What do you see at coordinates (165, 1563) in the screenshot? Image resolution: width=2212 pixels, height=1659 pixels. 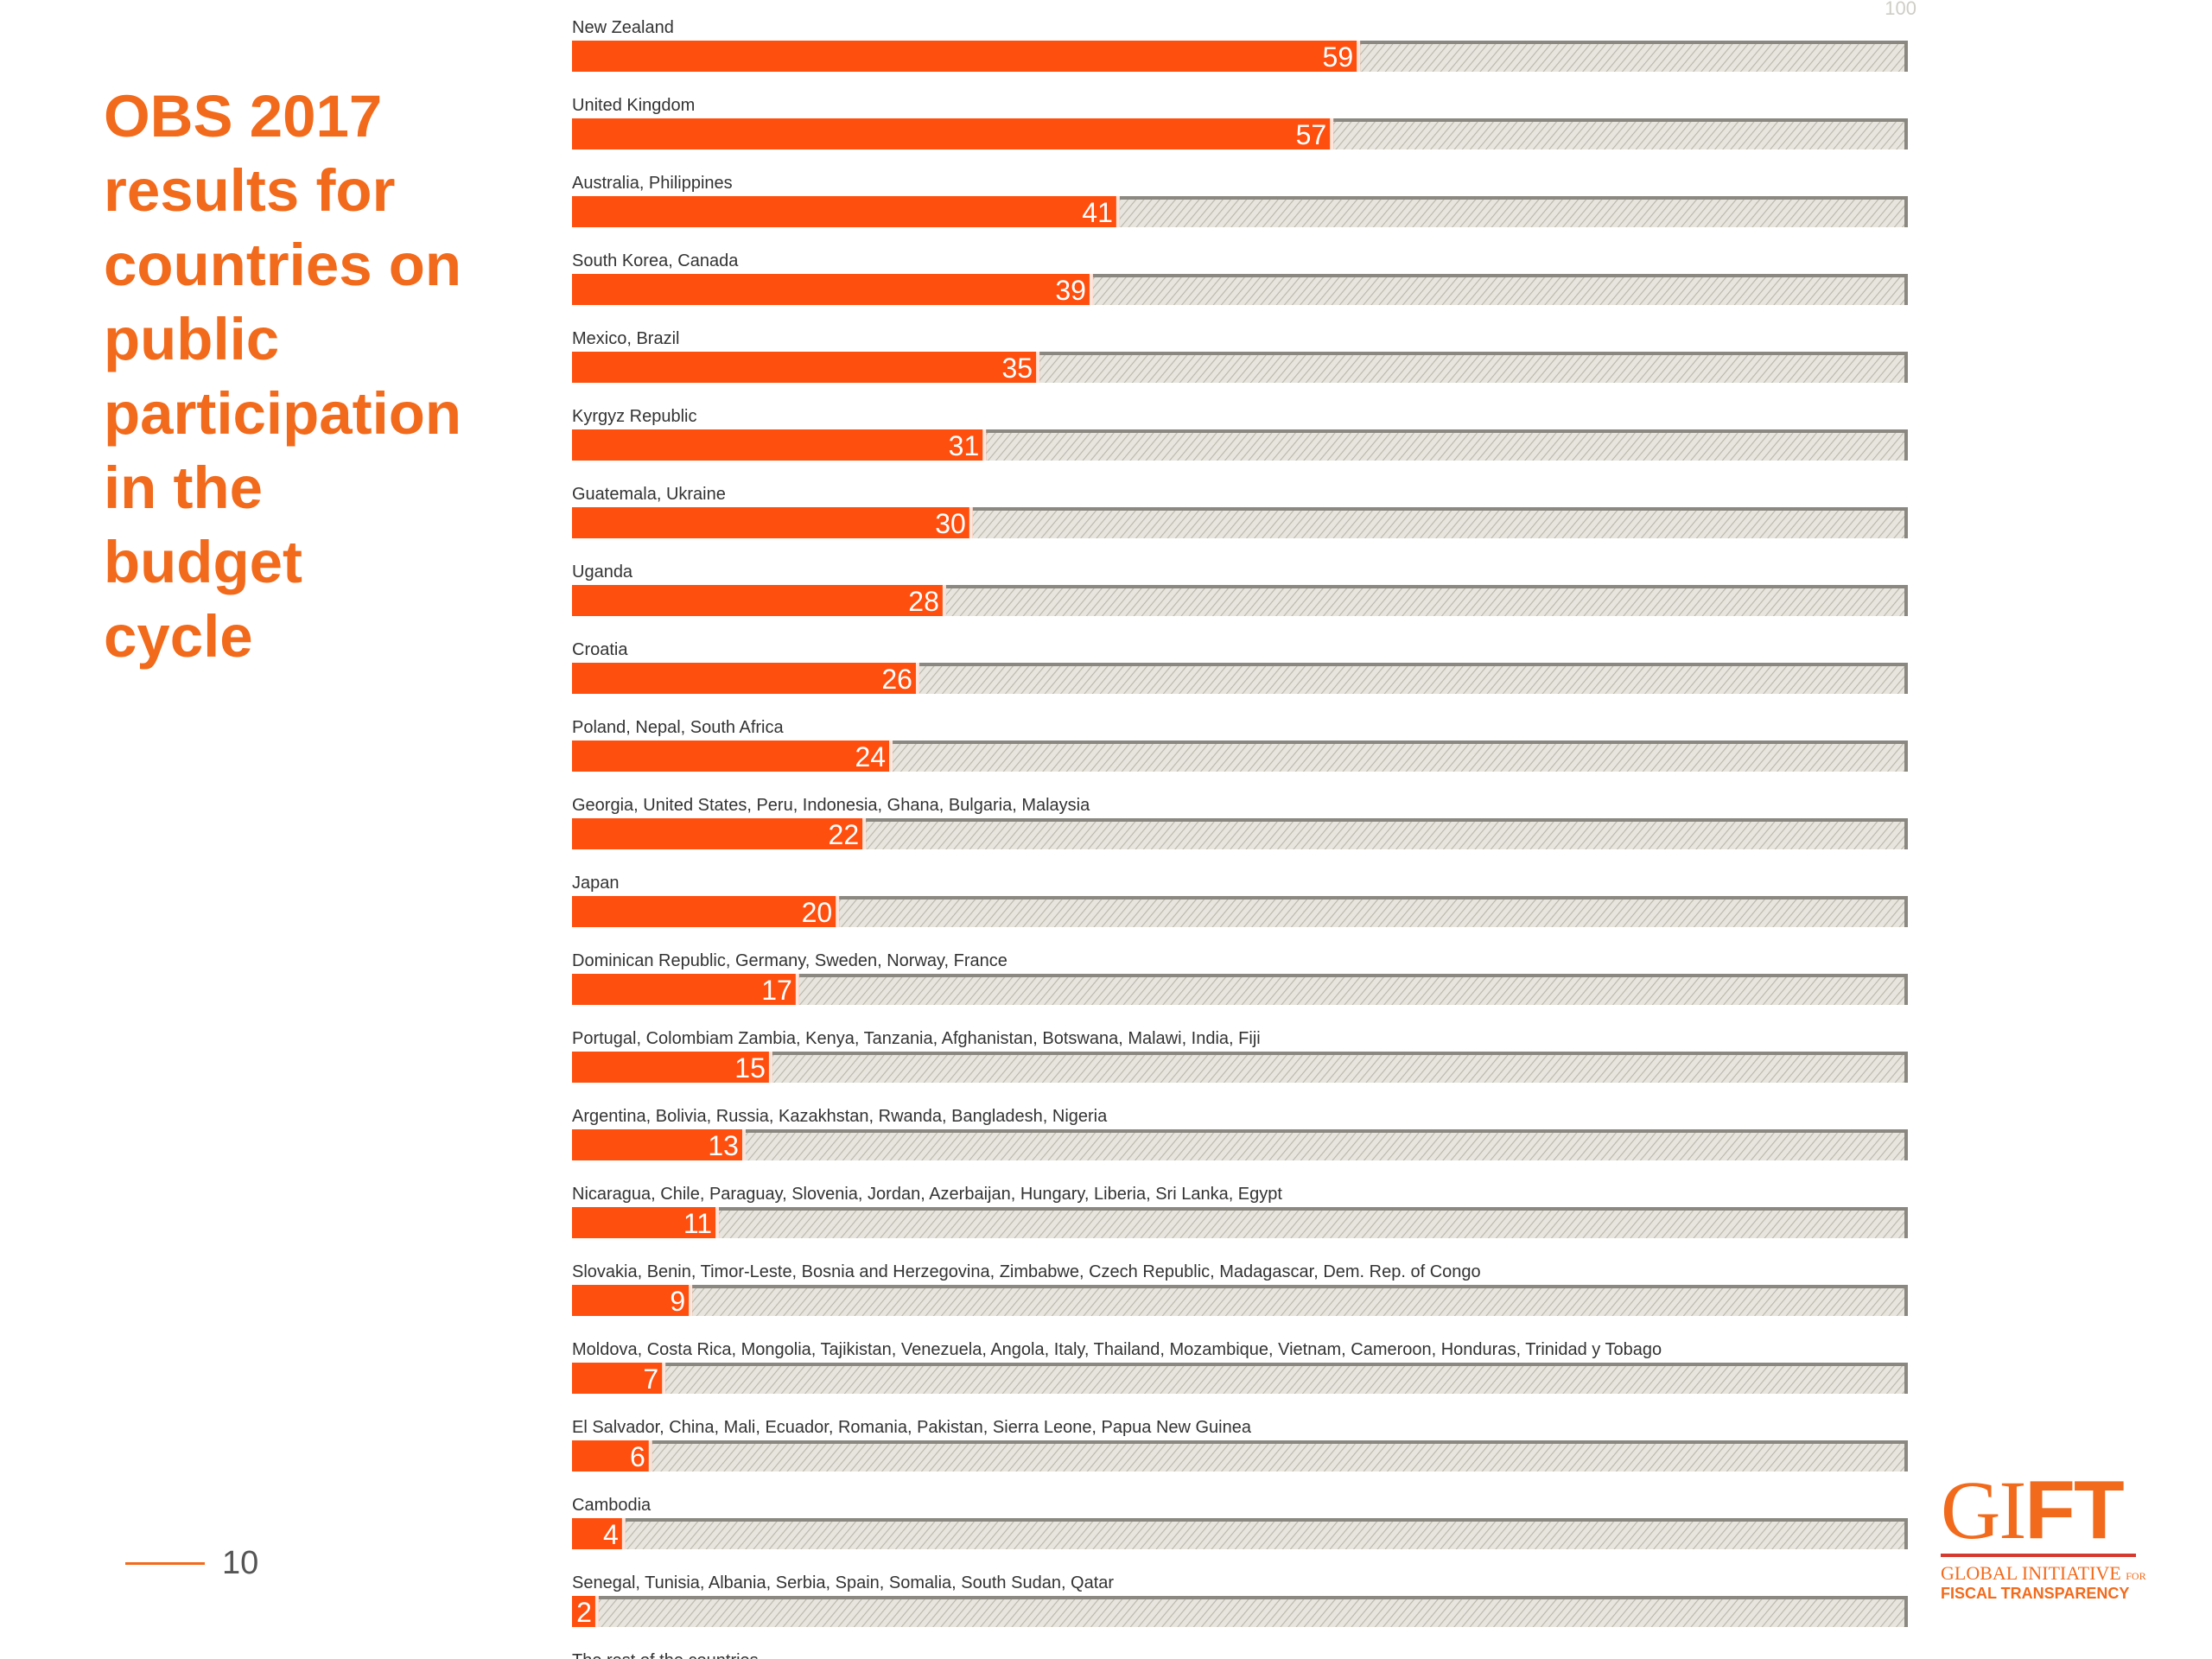 I see `page-rule` at bounding box center [165, 1563].